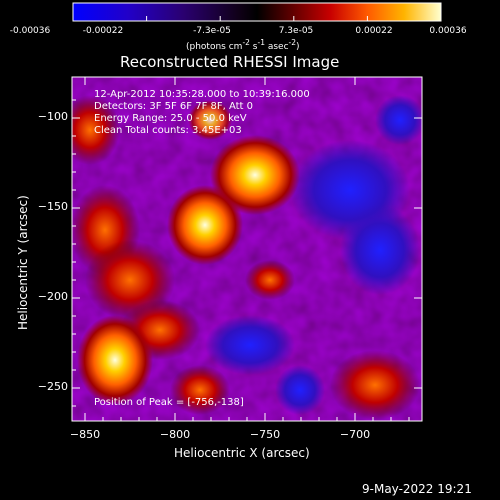  What do you see at coordinates (355, 434) in the screenshot?
I see `x-tick-label: −700` at bounding box center [355, 434].